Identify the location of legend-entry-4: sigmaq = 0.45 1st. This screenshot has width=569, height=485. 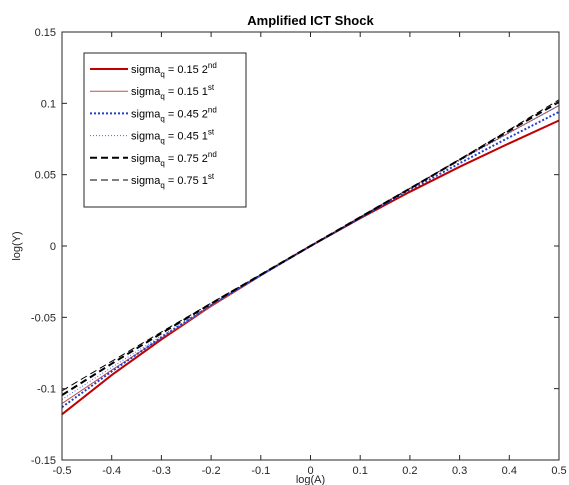
(173, 137).